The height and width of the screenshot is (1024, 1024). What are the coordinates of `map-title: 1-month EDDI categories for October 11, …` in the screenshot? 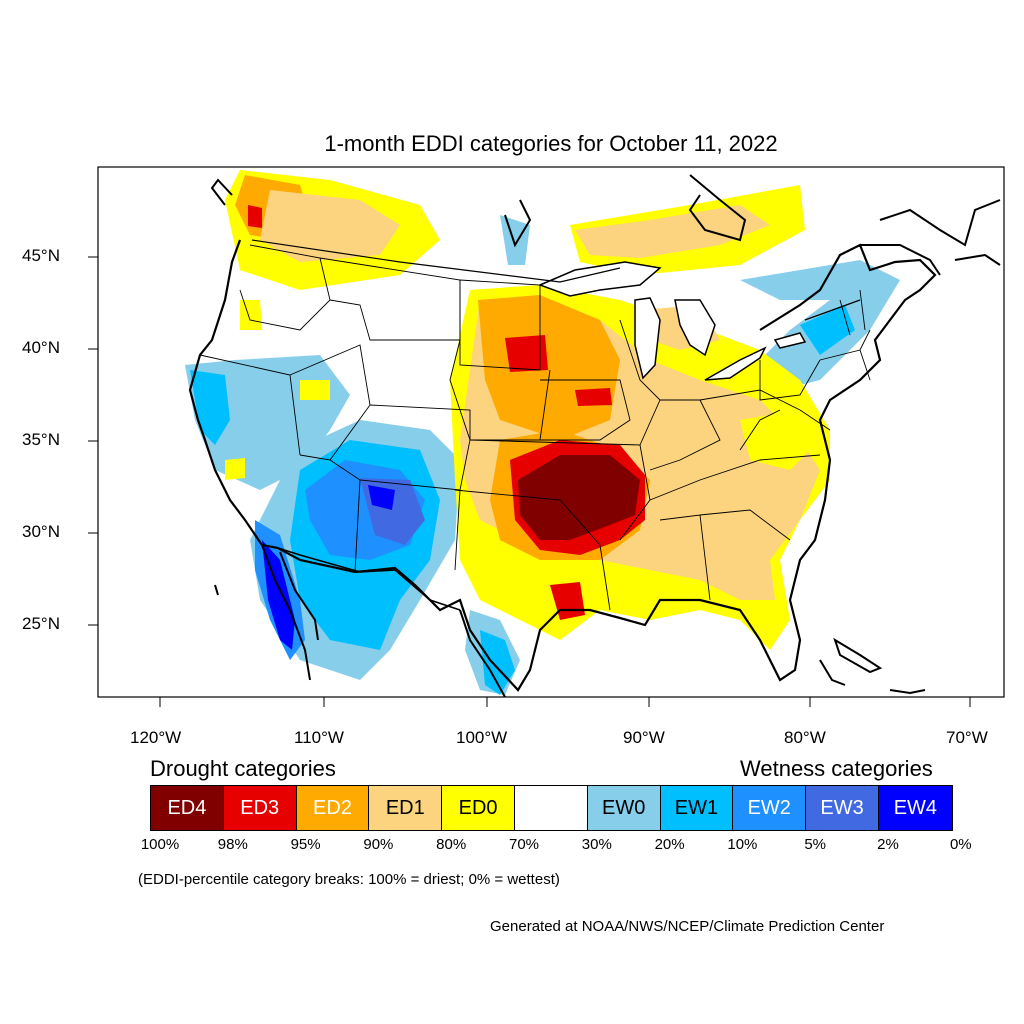 It's located at (551, 143).